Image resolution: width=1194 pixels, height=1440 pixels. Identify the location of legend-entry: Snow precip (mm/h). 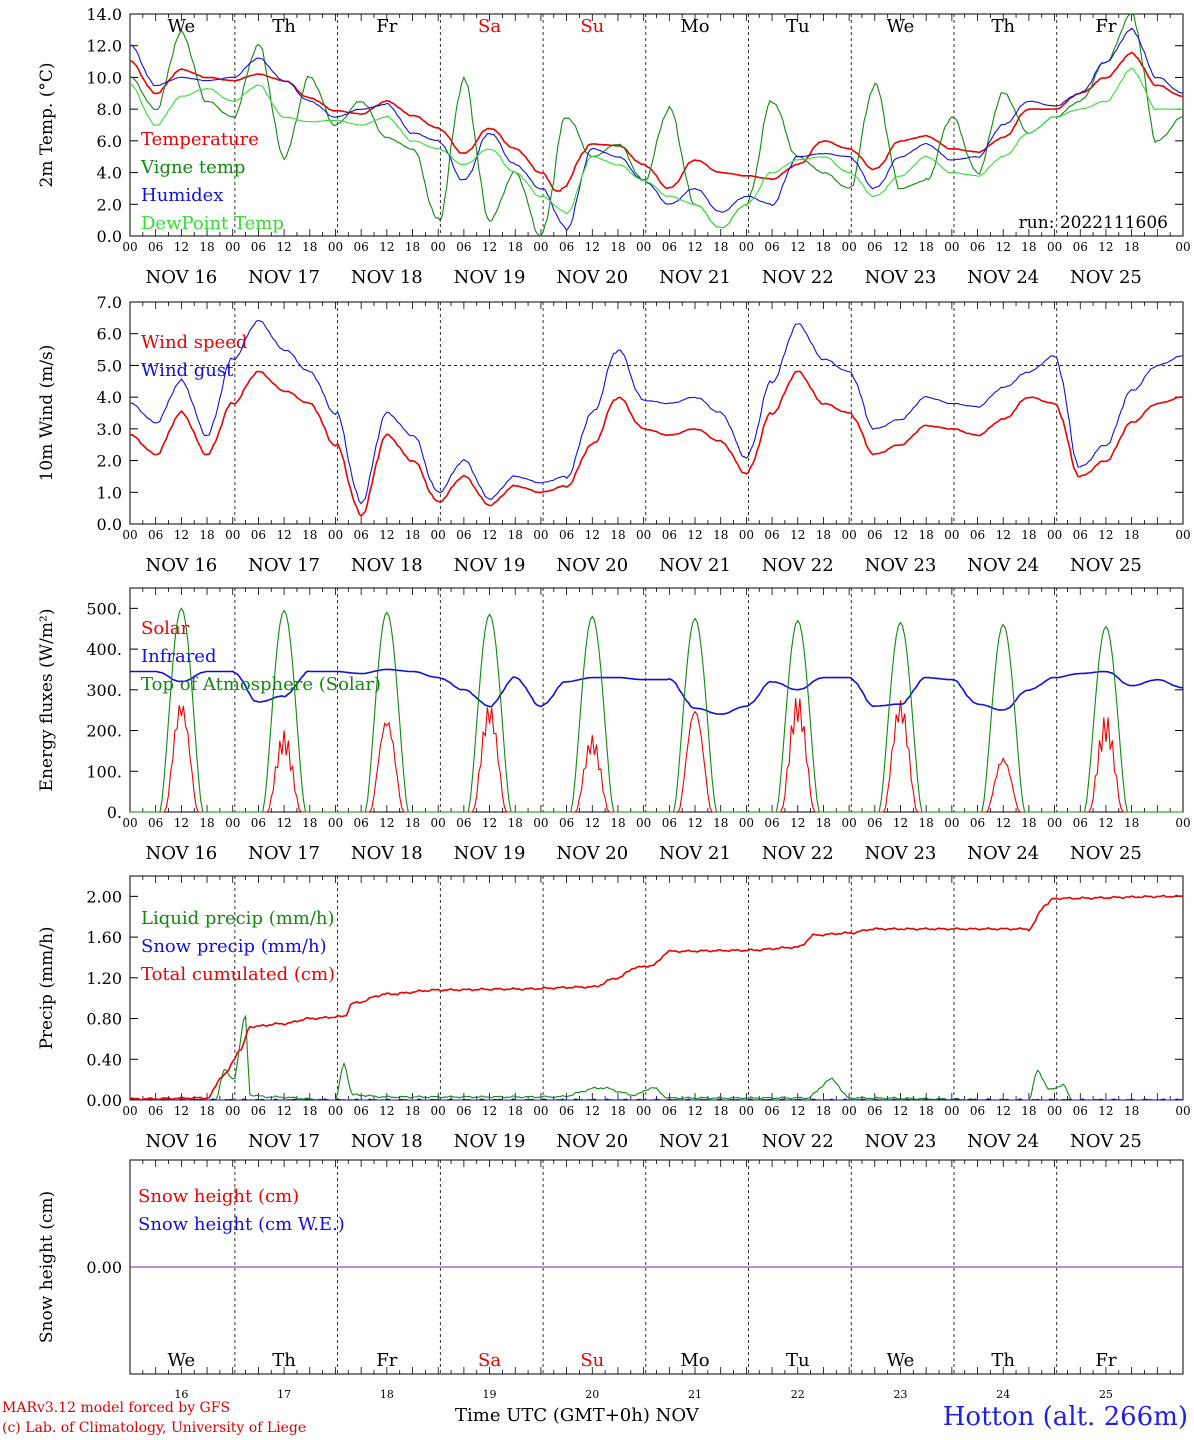
(234, 946).